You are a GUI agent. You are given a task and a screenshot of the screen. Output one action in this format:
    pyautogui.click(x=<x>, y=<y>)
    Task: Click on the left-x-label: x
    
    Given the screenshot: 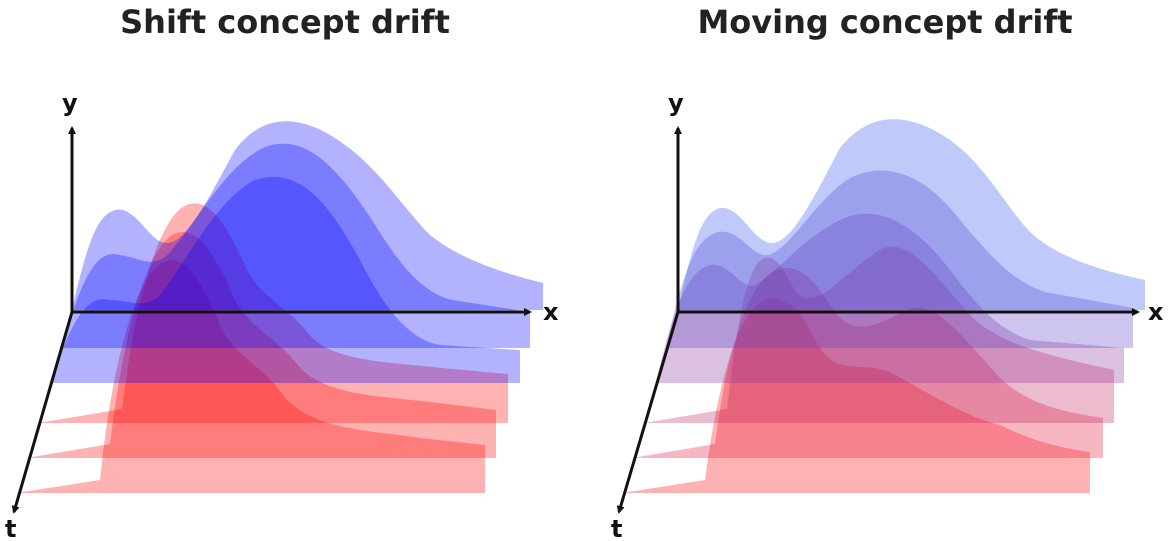 What is the action you would take?
    pyautogui.click(x=551, y=312)
    